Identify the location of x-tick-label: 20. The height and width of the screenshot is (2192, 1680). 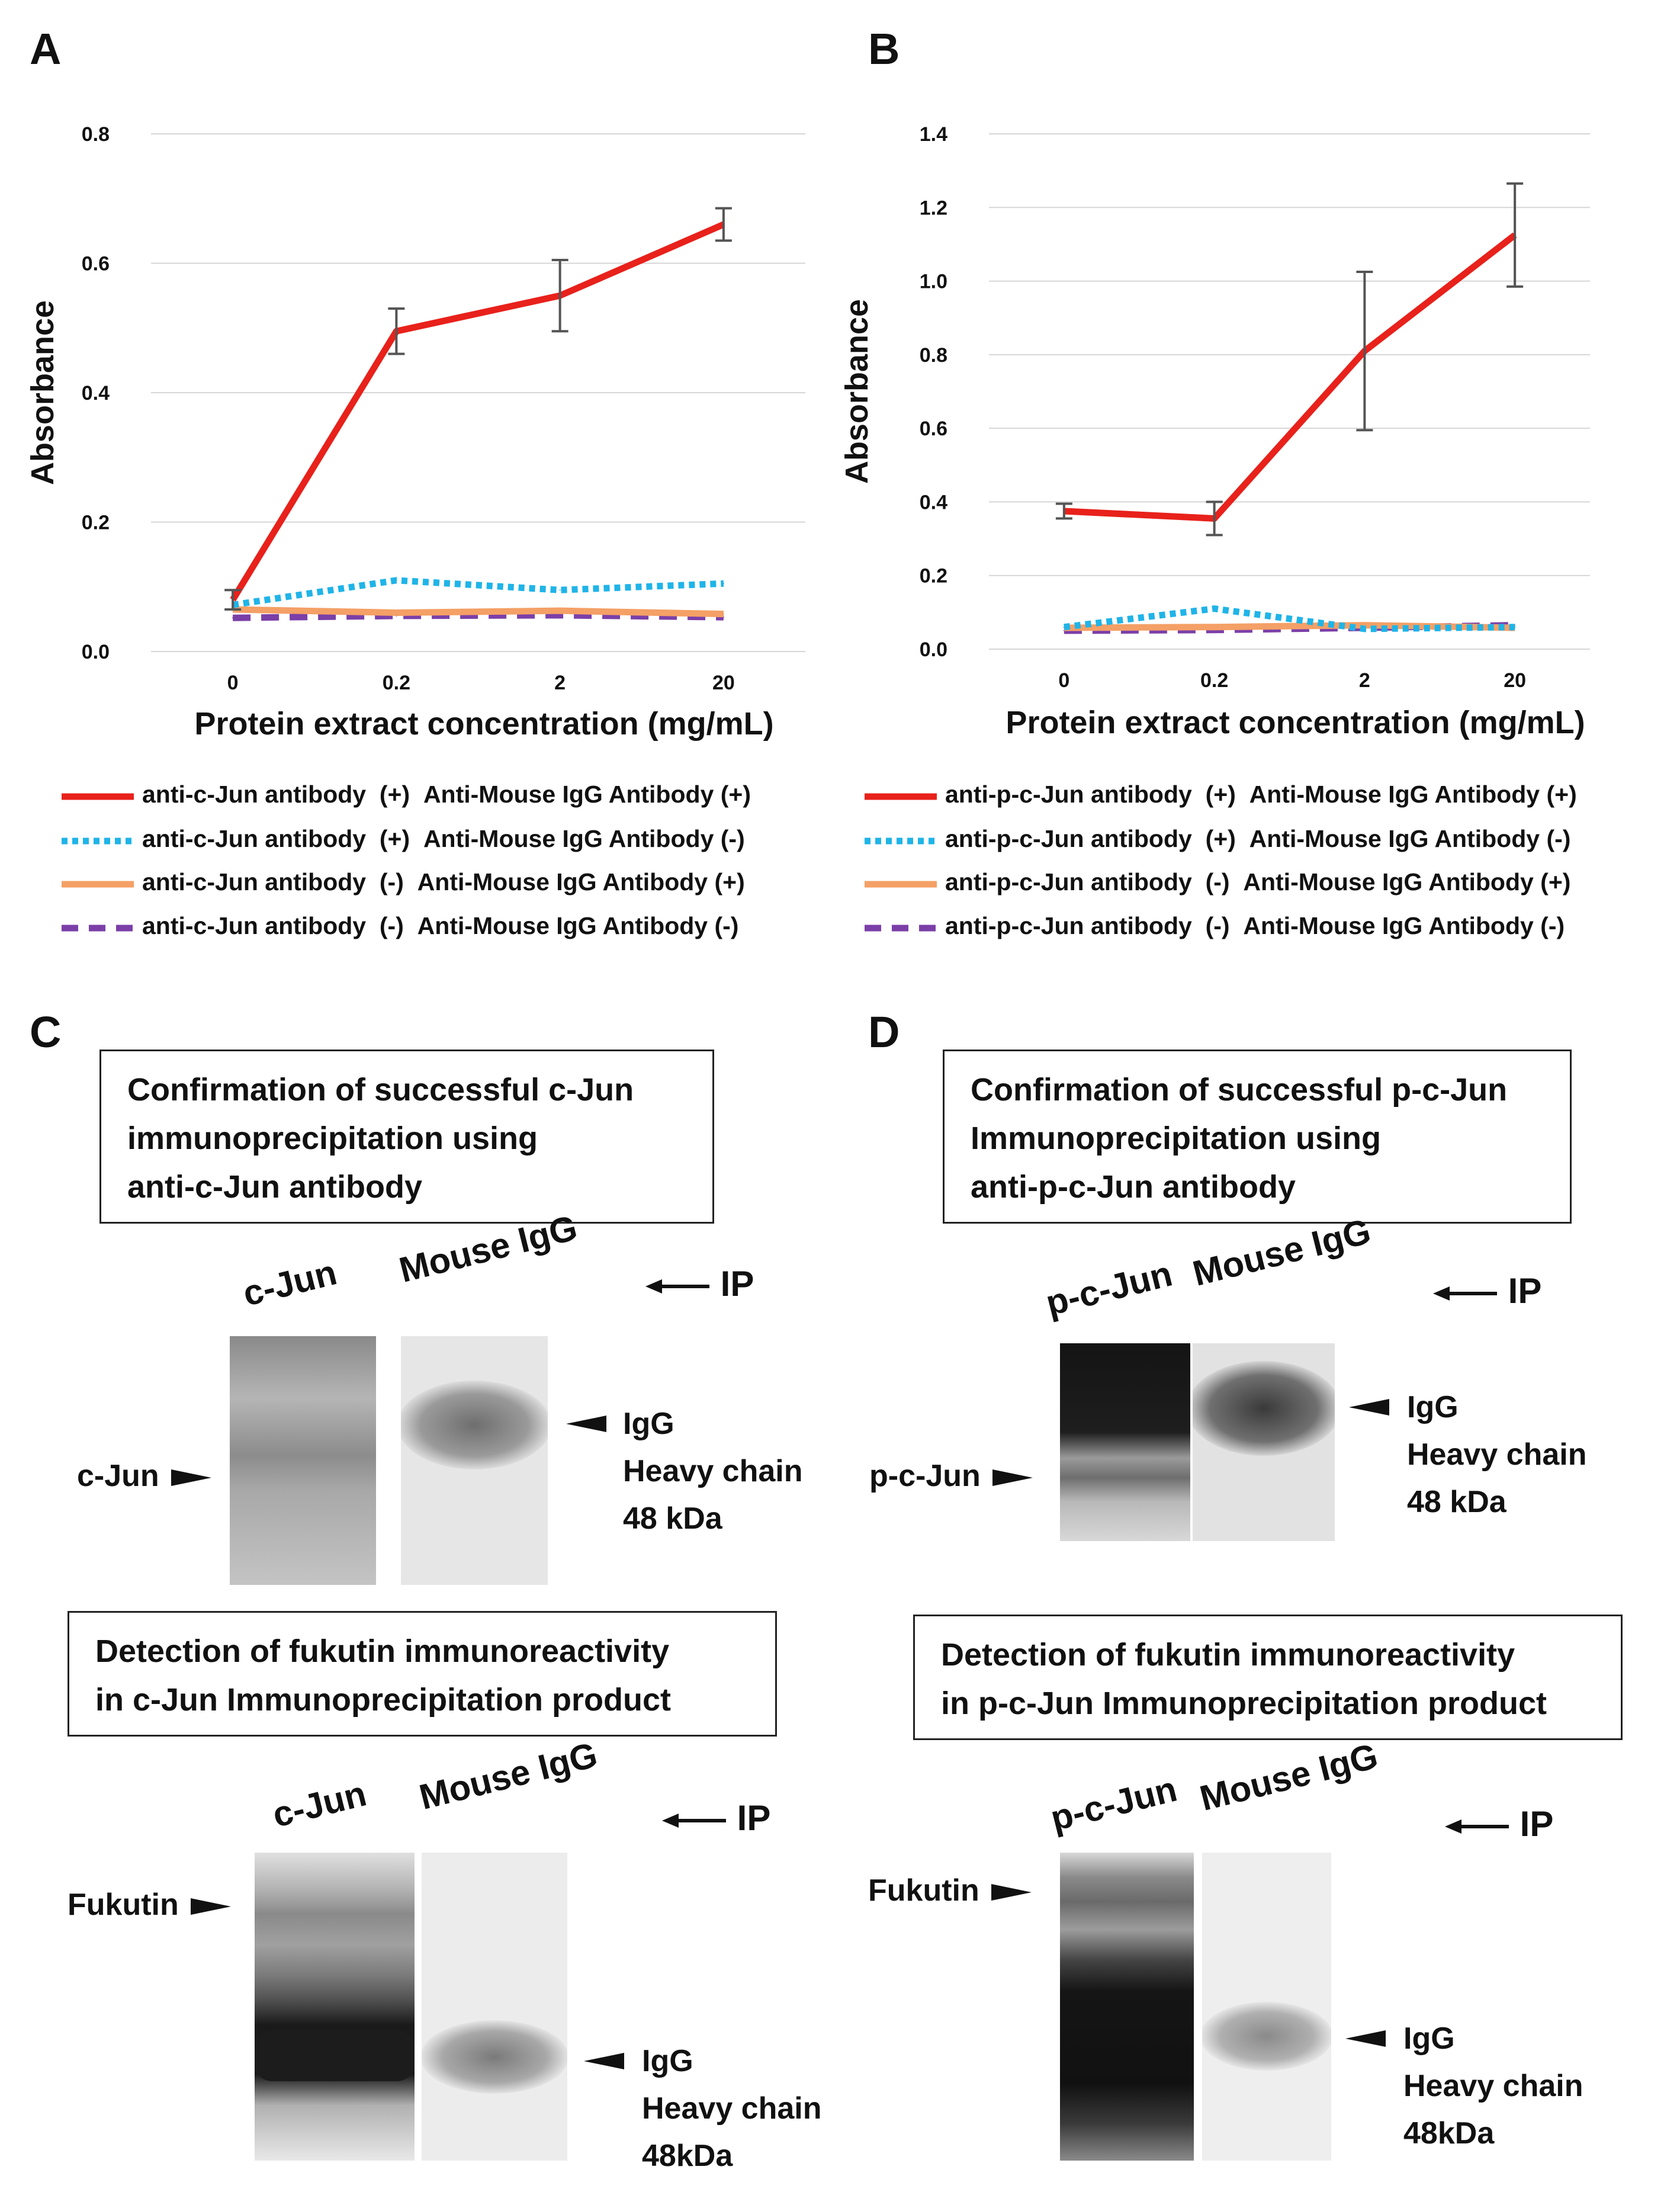
(1515, 680).